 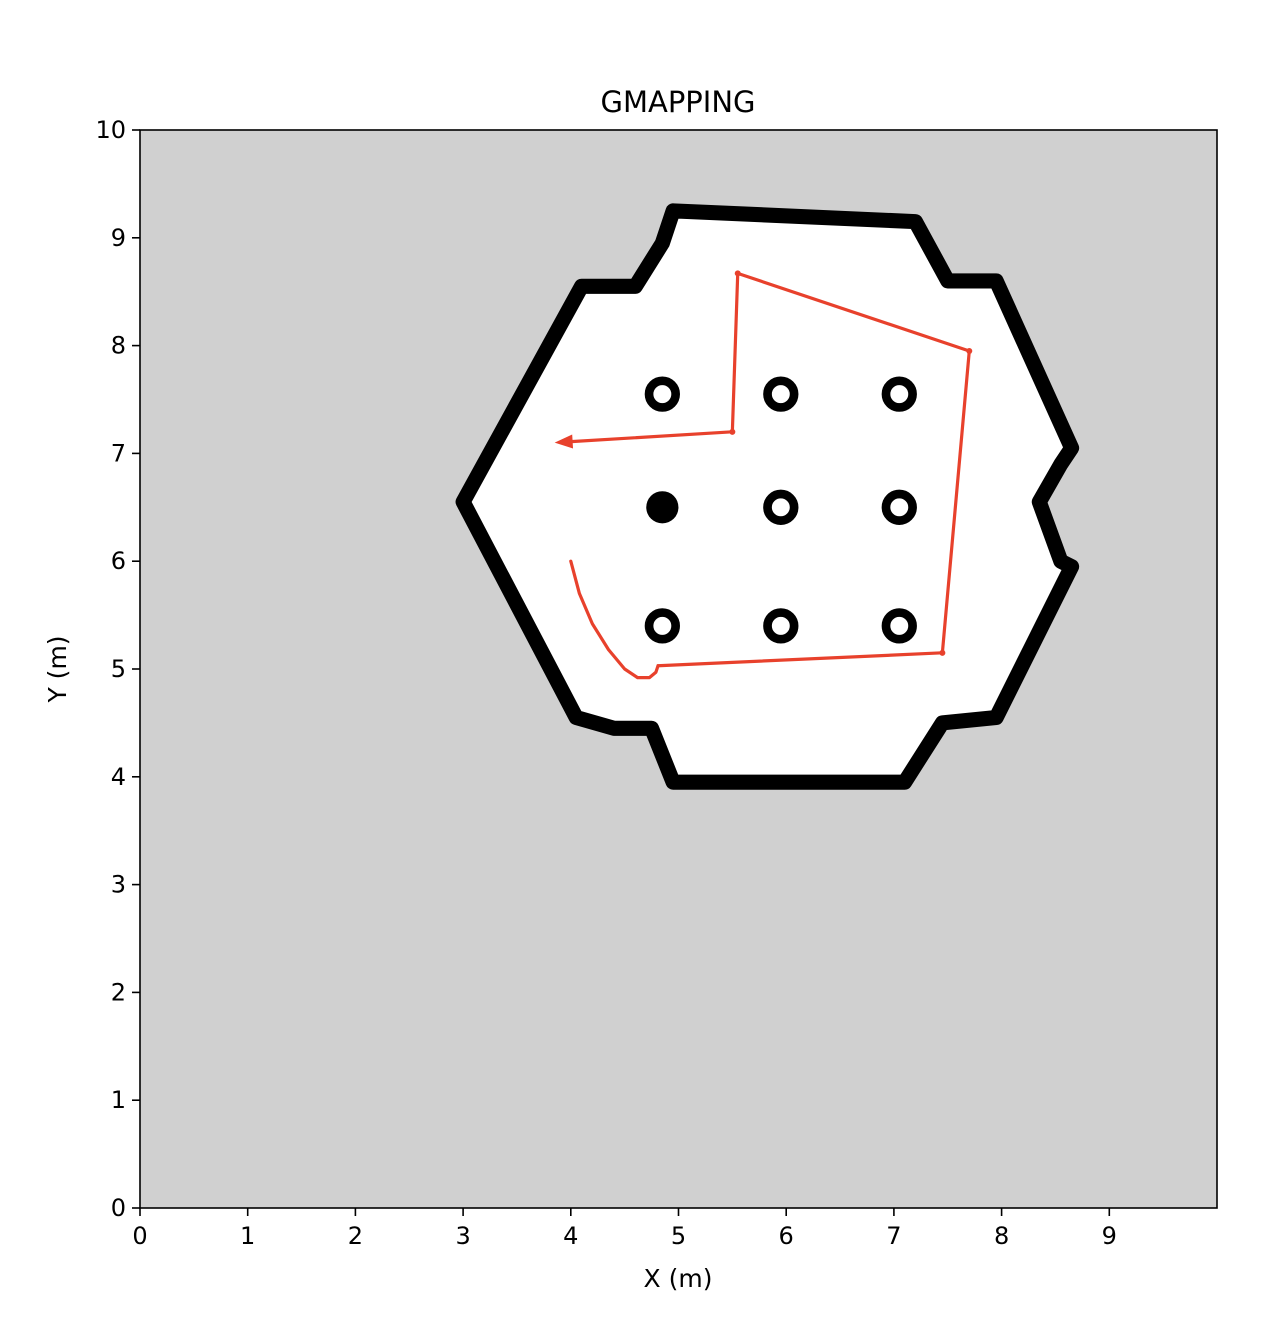 I want to click on x-tick-label: 4, so click(x=570, y=1236).